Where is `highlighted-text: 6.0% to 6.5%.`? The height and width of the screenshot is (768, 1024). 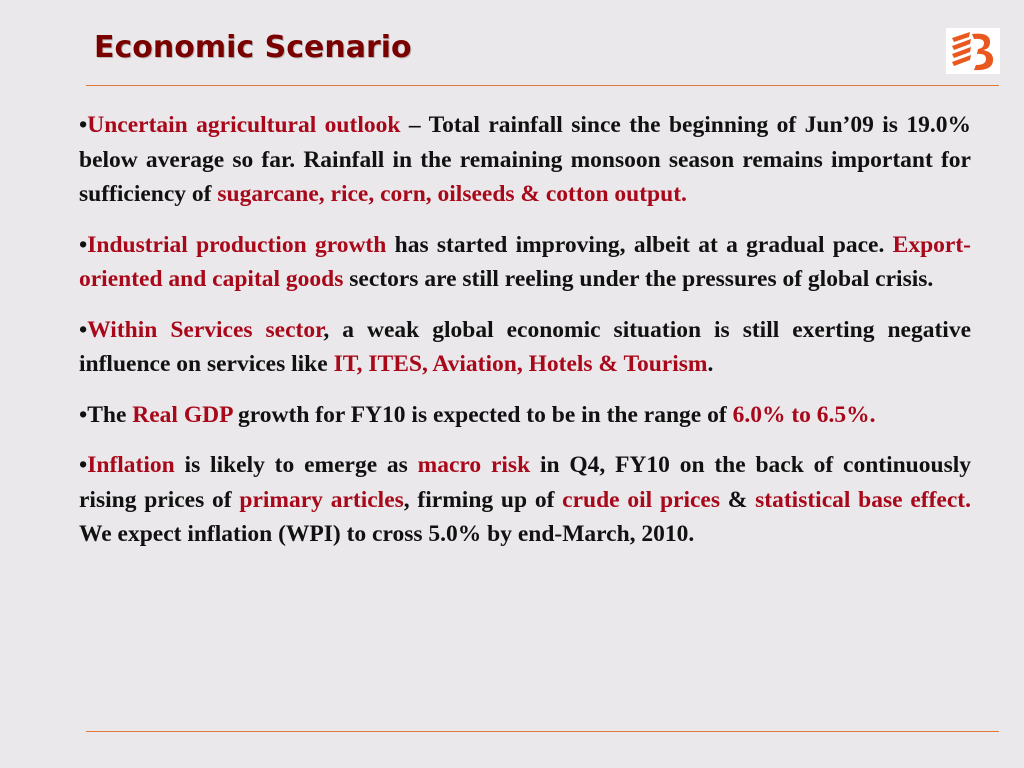 highlighted-text: 6.0% to 6.5%. is located at coordinates (804, 414).